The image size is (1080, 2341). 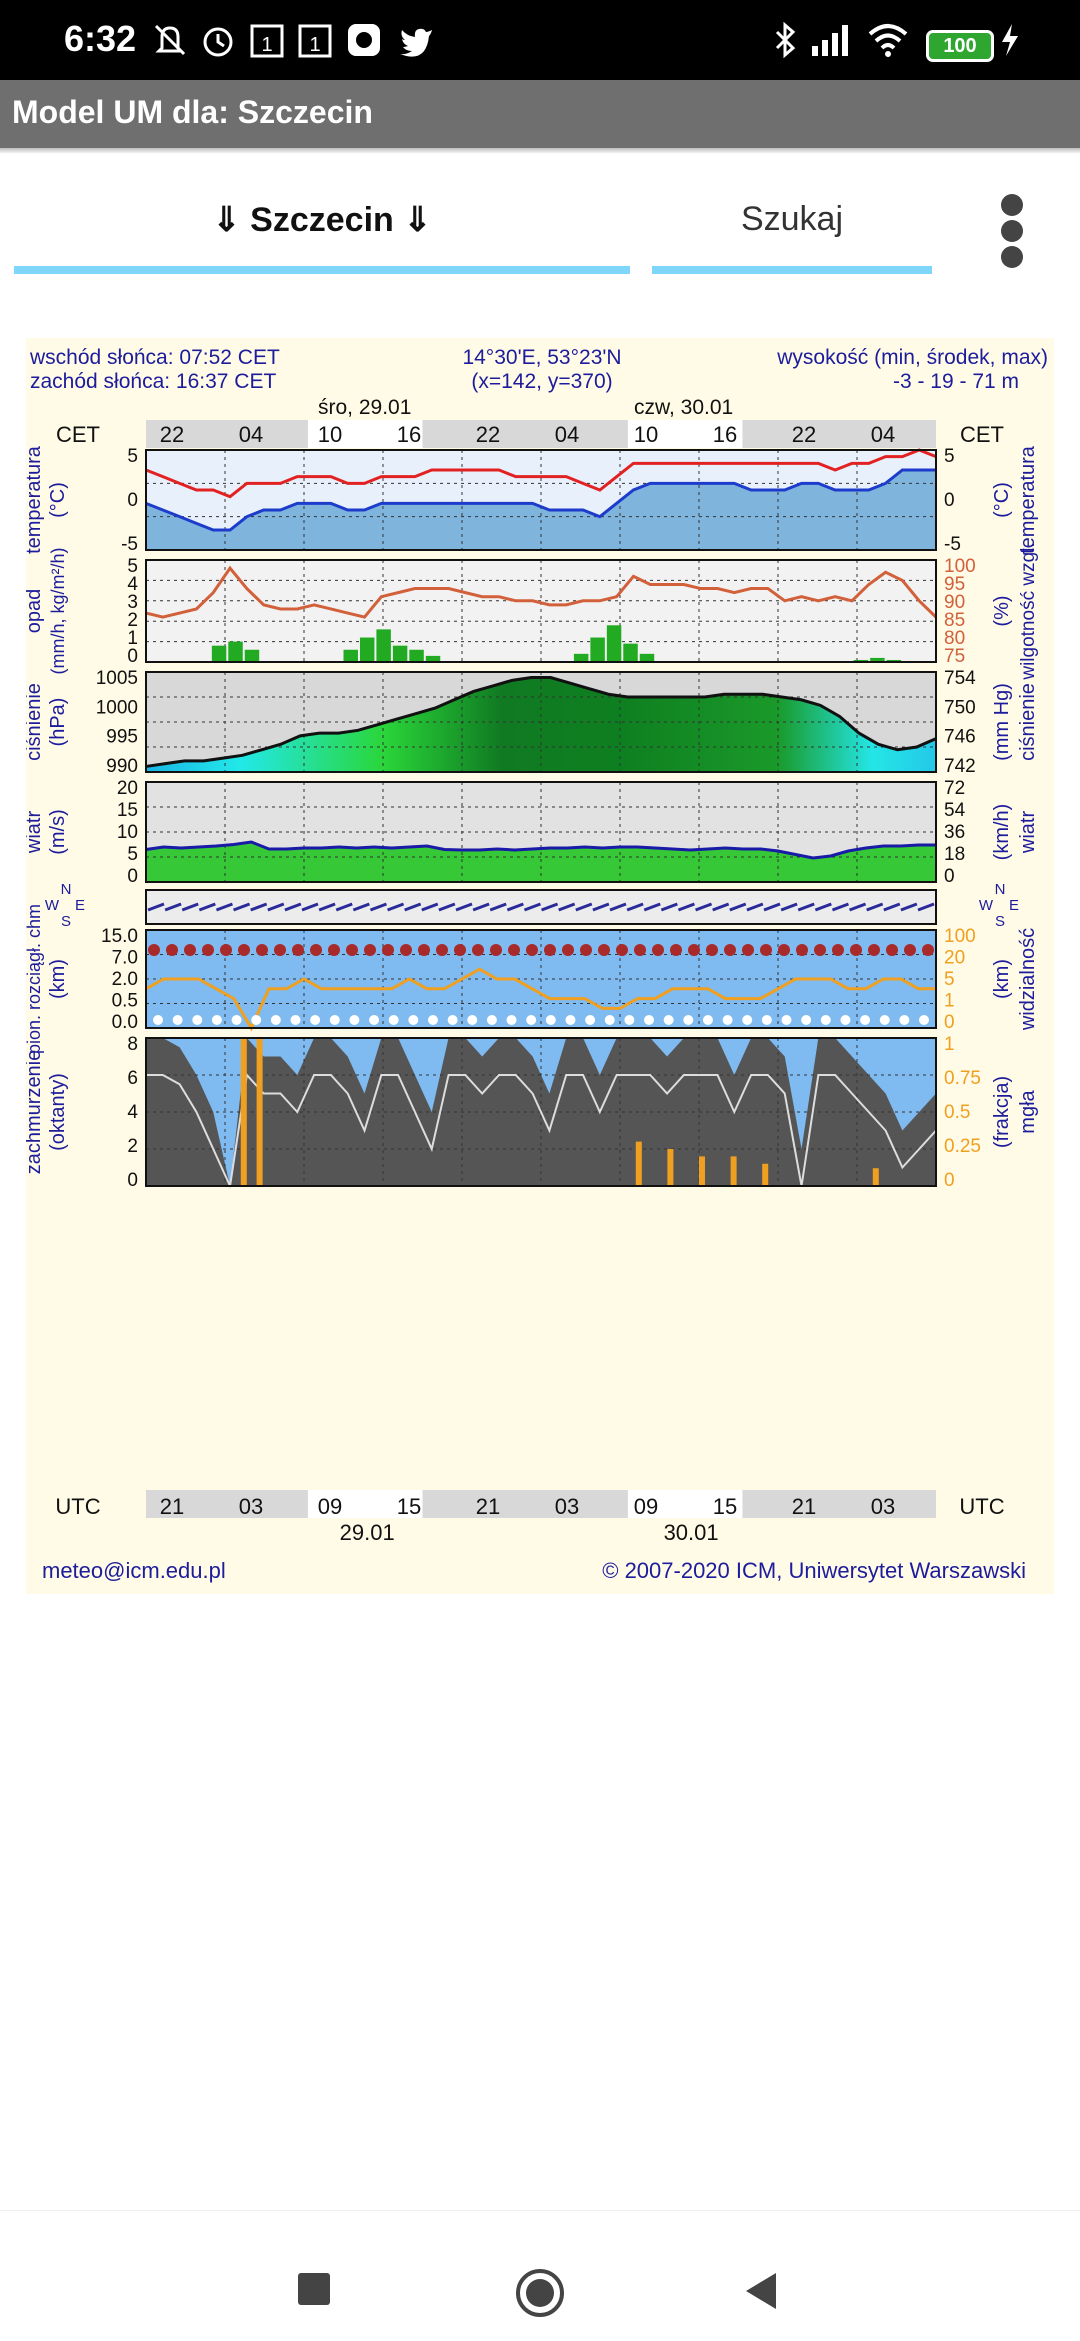 I want to click on fog-bar, so click(x=259, y=1112).